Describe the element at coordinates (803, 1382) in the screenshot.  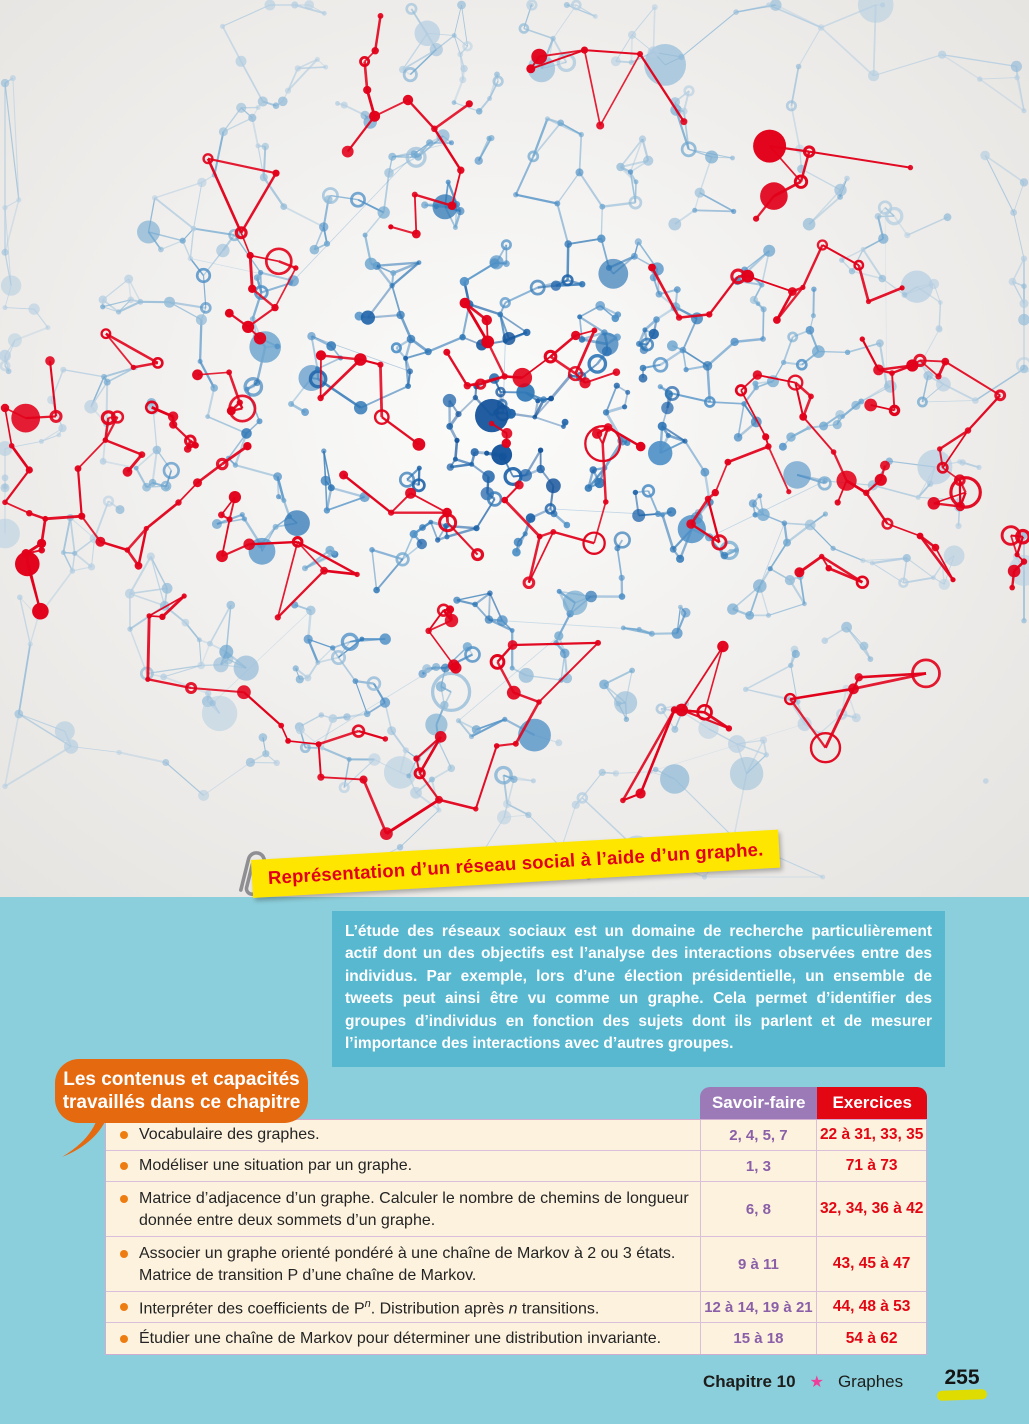
I see `footer: Chapitre 10 ★ Graphes` at that location.